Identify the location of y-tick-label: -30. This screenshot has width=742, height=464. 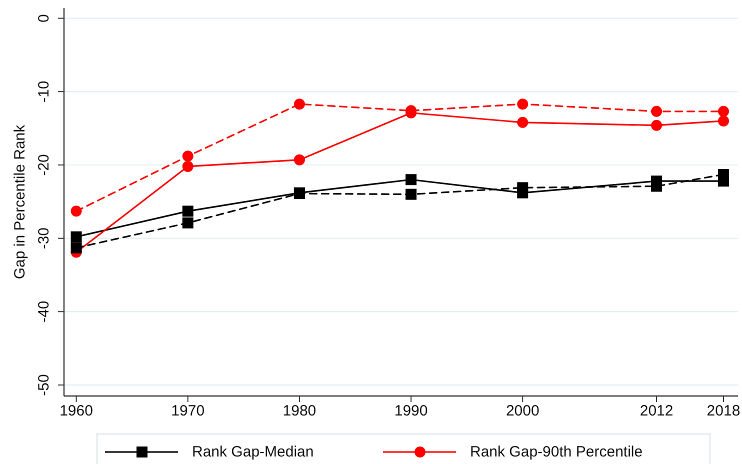
(44, 238).